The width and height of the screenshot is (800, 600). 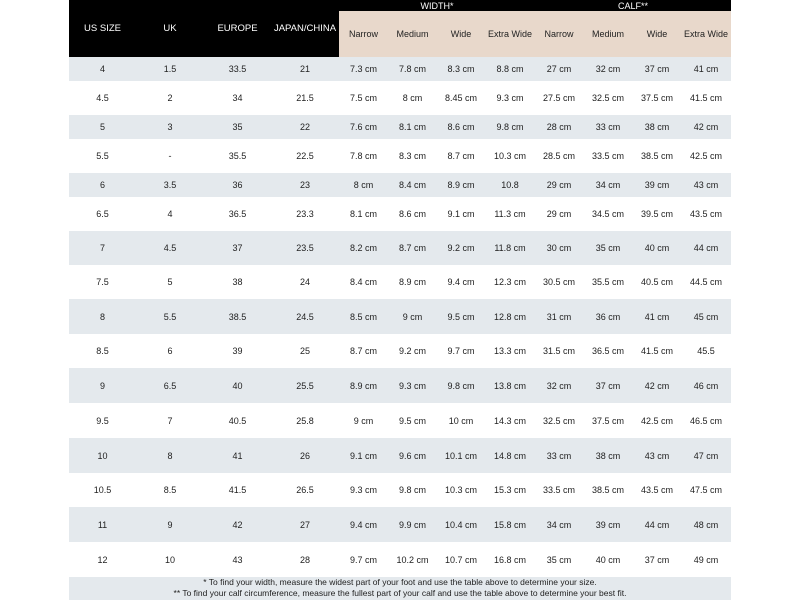 What do you see at coordinates (656, 98) in the screenshot?
I see `cell-calf-wide: 37.5 cm` at bounding box center [656, 98].